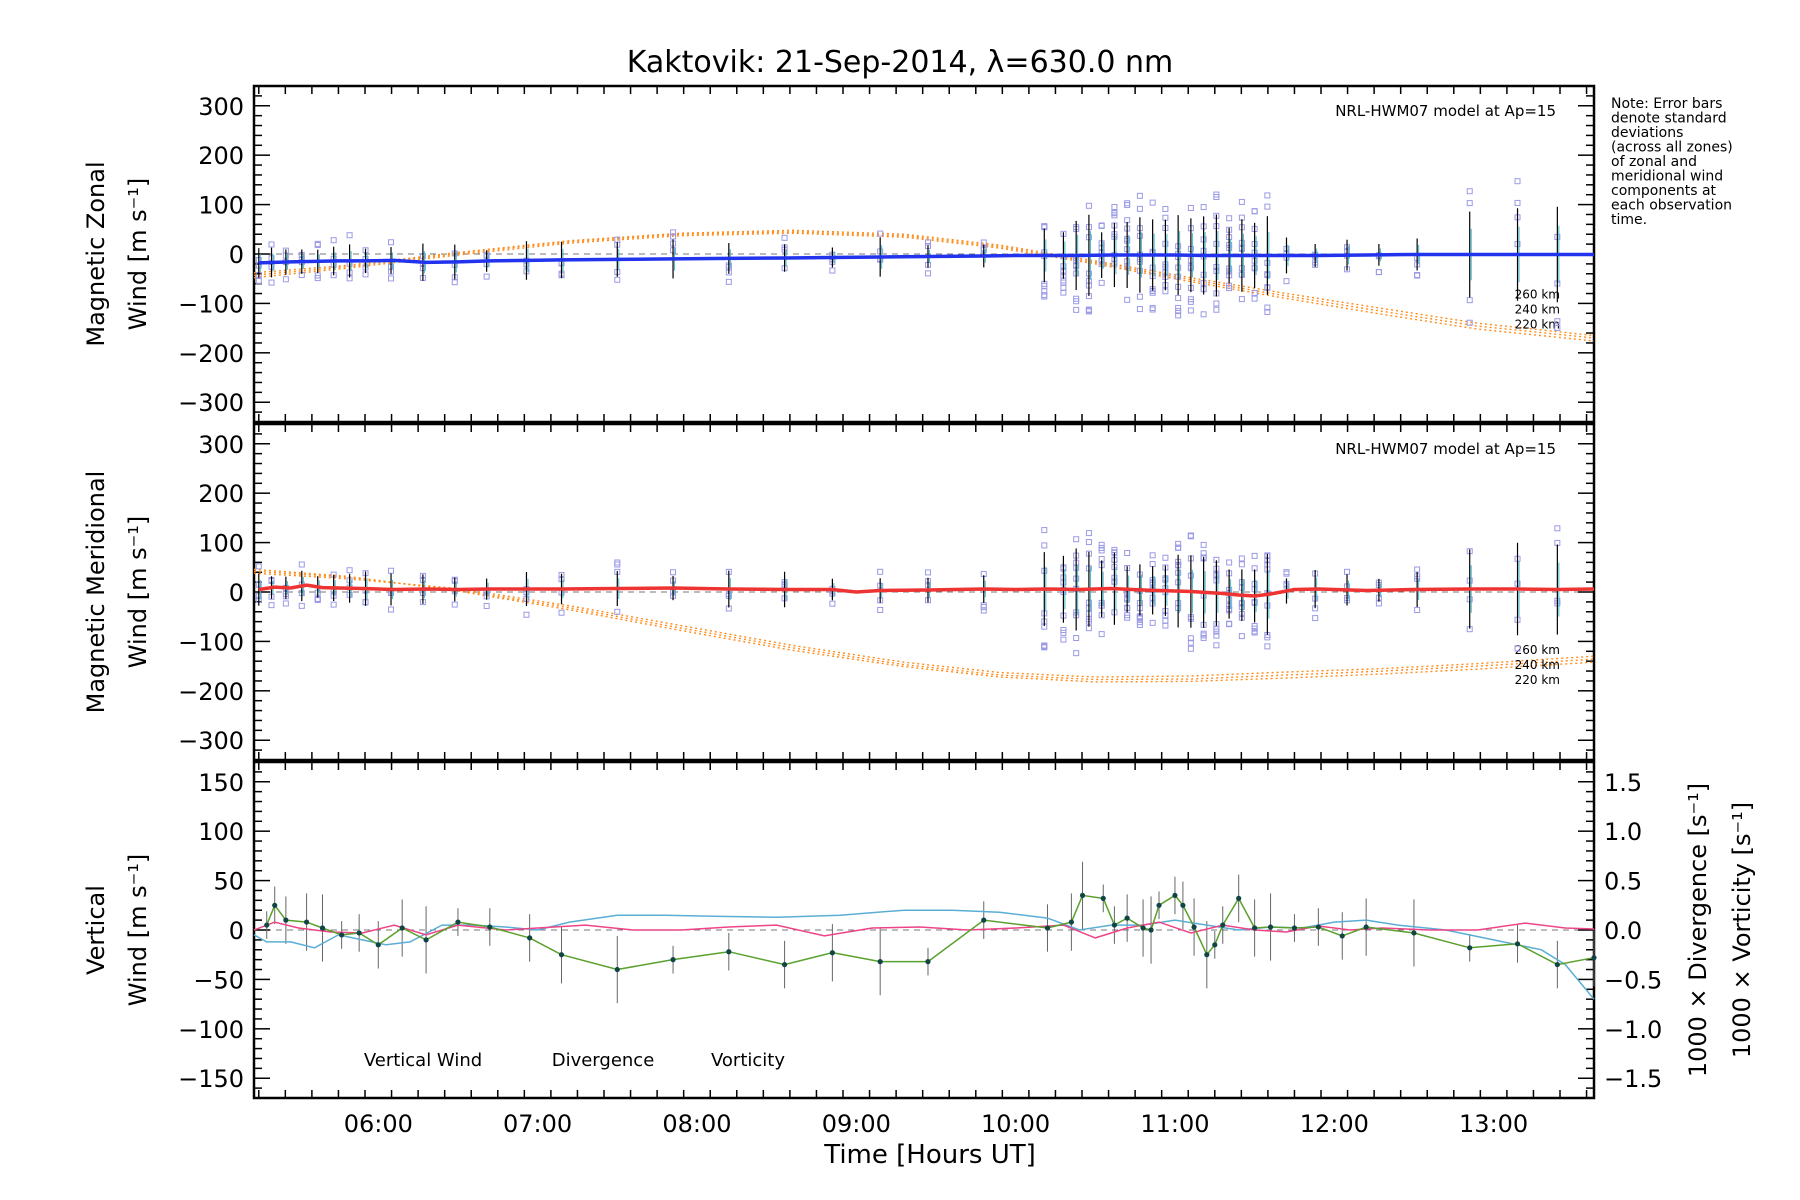 The width and height of the screenshot is (1800, 1200). Describe the element at coordinates (1334, 1124) in the screenshot. I see `x-tick-label: 12:00` at that location.